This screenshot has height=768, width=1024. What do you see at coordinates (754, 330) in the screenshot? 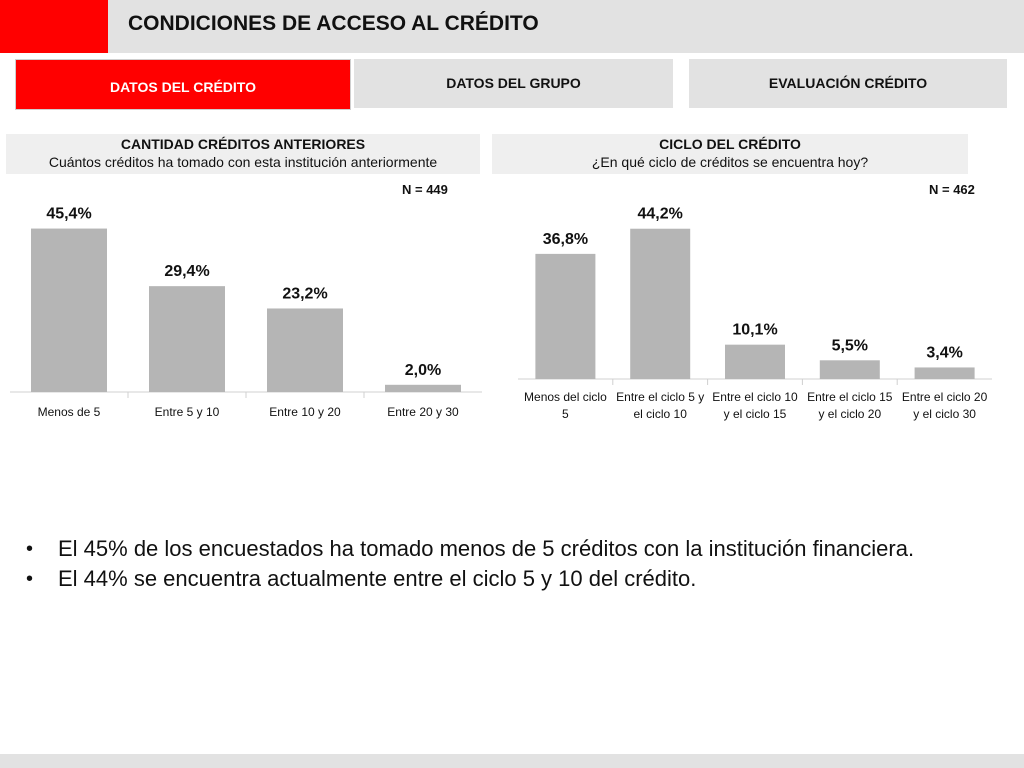
I see `data-label: 10,1%` at bounding box center [754, 330].